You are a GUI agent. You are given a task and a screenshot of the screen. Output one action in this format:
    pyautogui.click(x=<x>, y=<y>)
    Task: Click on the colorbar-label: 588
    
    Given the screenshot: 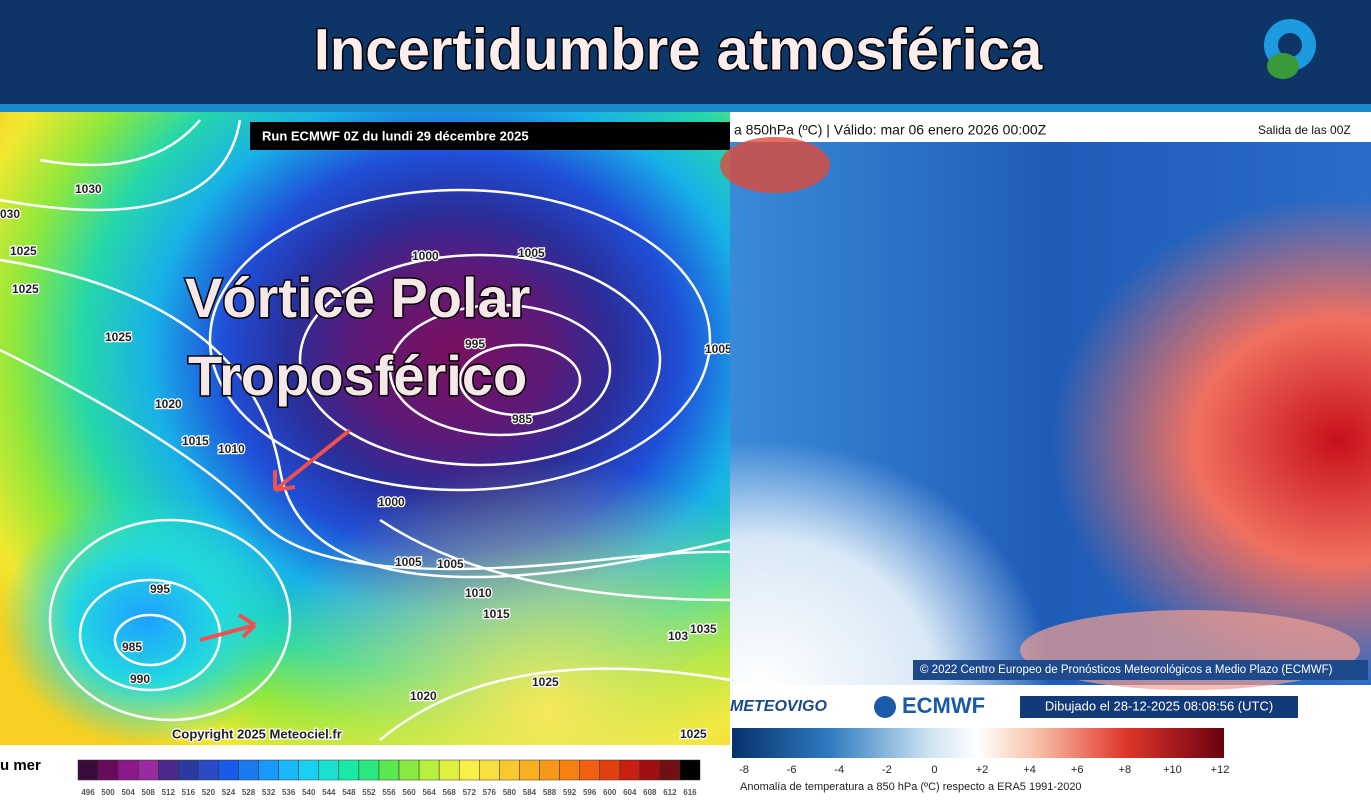 What is the action you would take?
    pyautogui.click(x=550, y=792)
    